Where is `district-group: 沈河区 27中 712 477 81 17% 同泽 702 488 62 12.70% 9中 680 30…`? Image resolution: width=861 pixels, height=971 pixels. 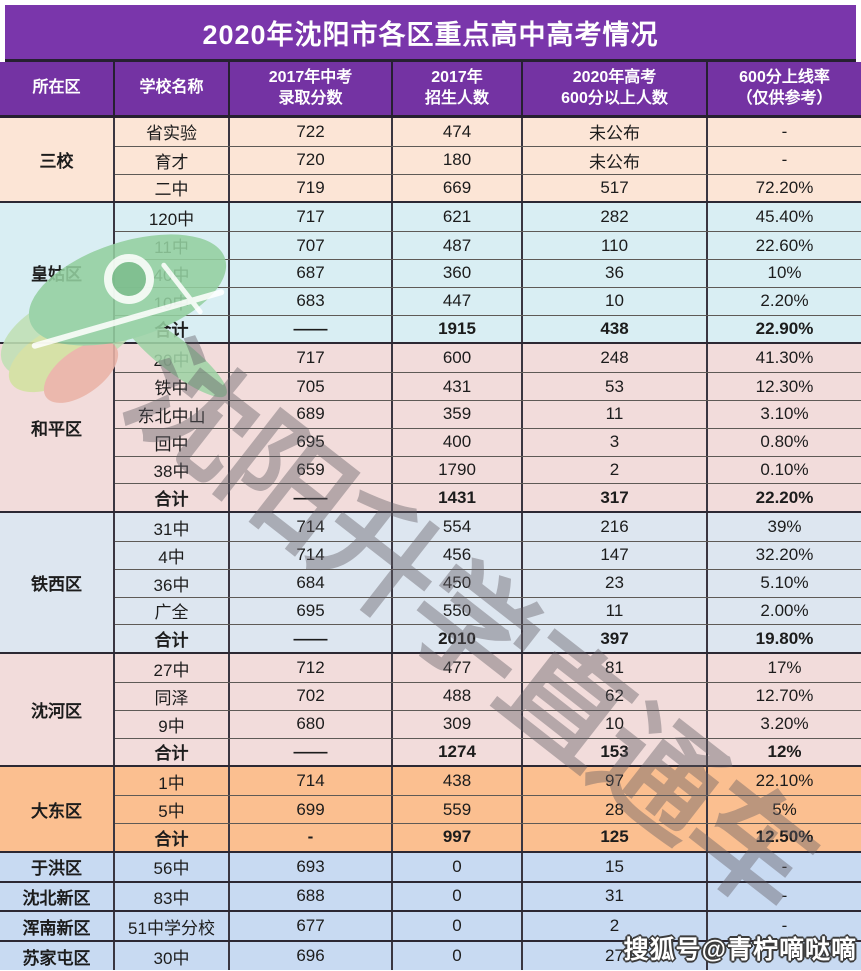
district-group: 沈河区 27中 712 477 81 17% 同泽 702 488 62 12.70% 9中 680 30… is located at coordinates (430, 711).